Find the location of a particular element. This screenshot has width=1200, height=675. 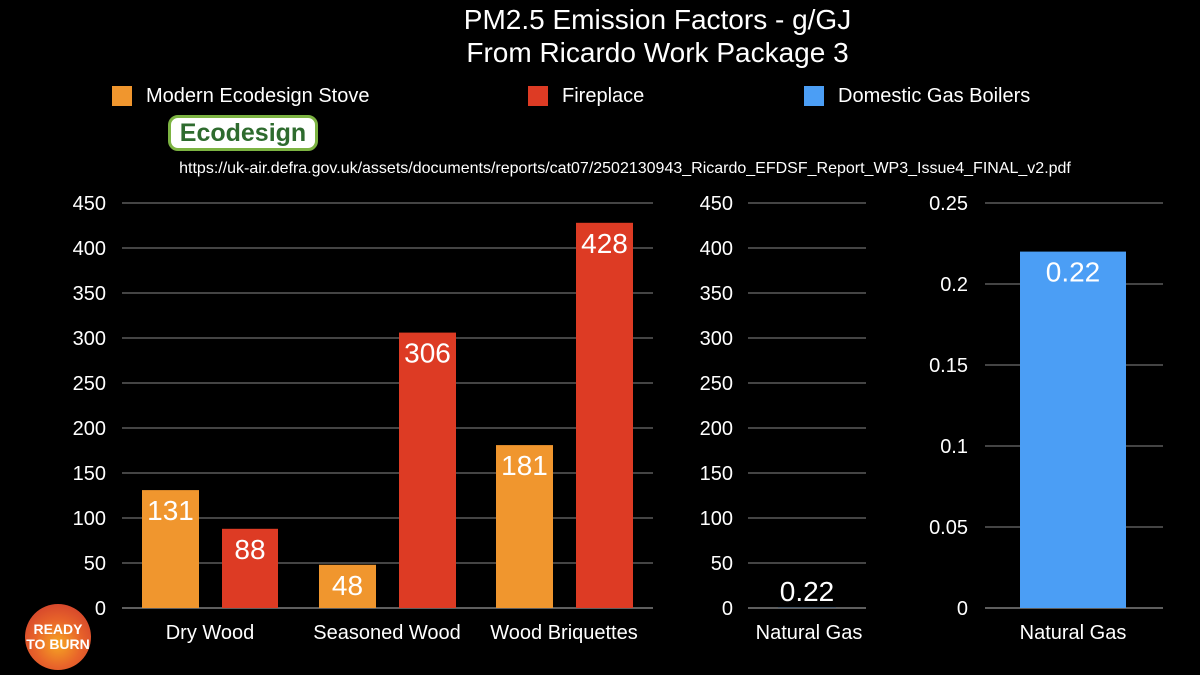

panel0-data-label: 88 is located at coordinates (249, 549).